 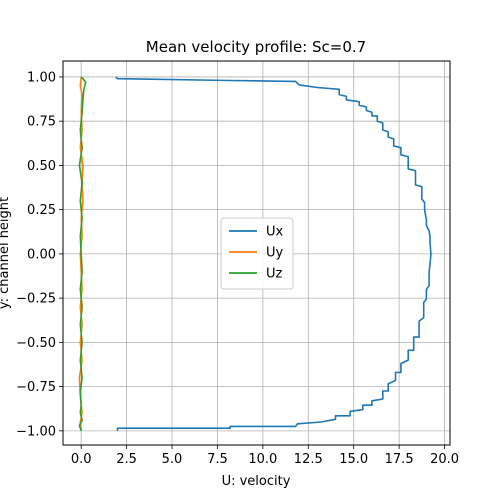 I want to click on legend-box, so click(x=257, y=253).